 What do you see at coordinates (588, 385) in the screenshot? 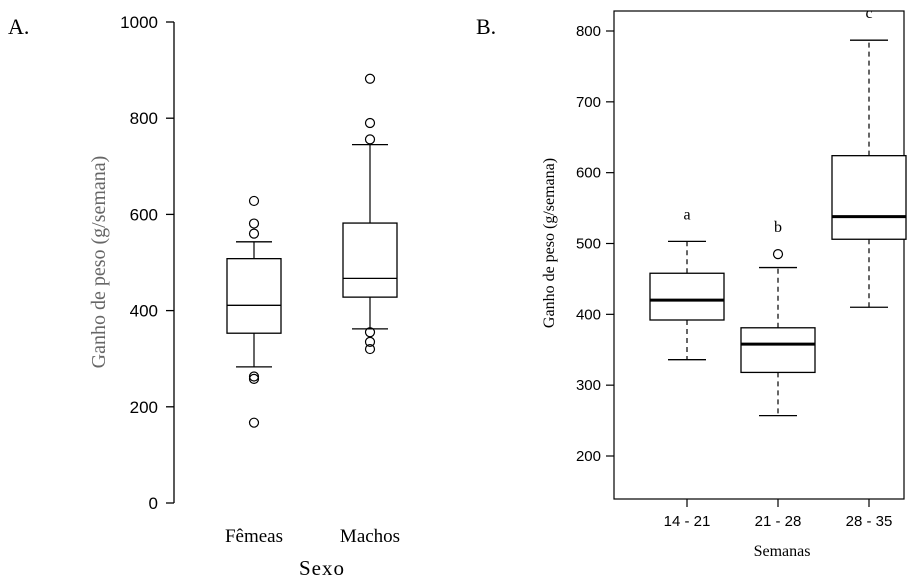
I see `y-tick-label: 300` at bounding box center [588, 385].